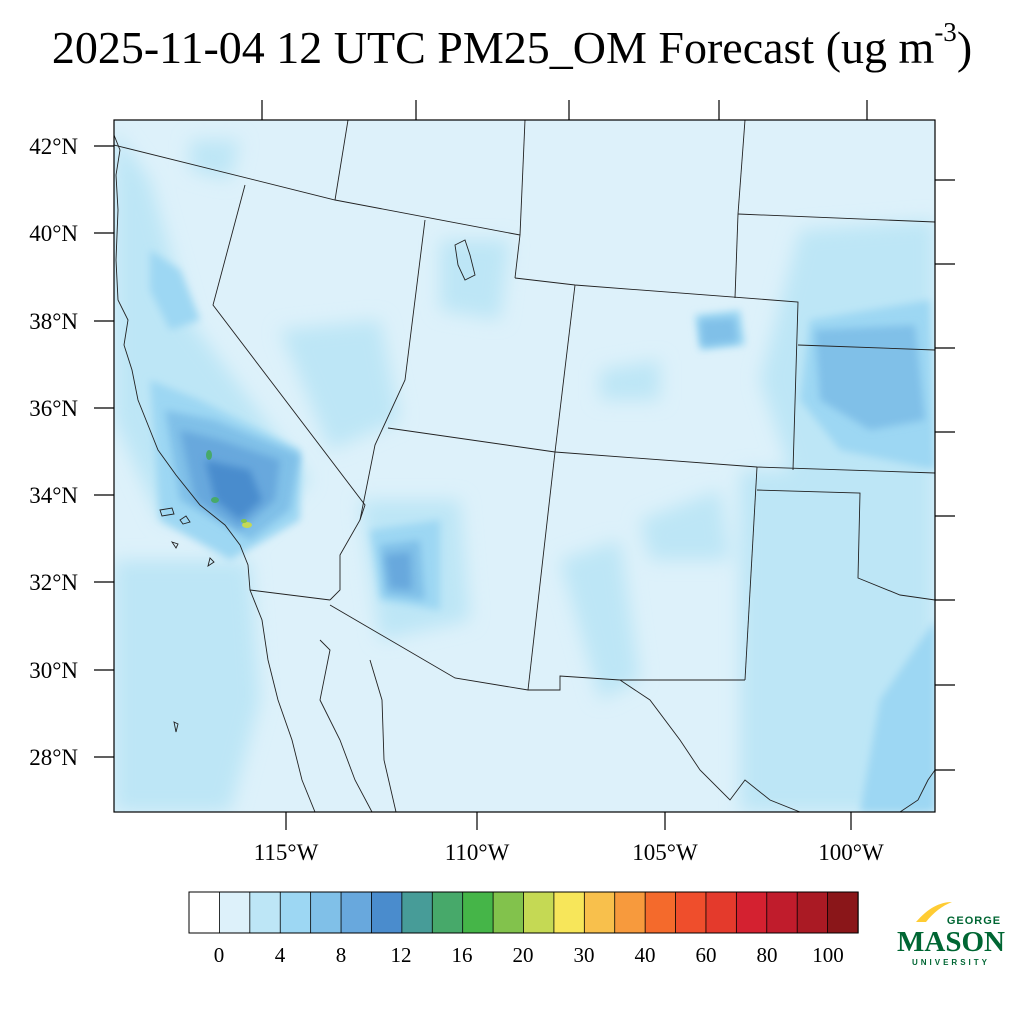  I want to click on lon-label: 105°W, so click(665, 852).